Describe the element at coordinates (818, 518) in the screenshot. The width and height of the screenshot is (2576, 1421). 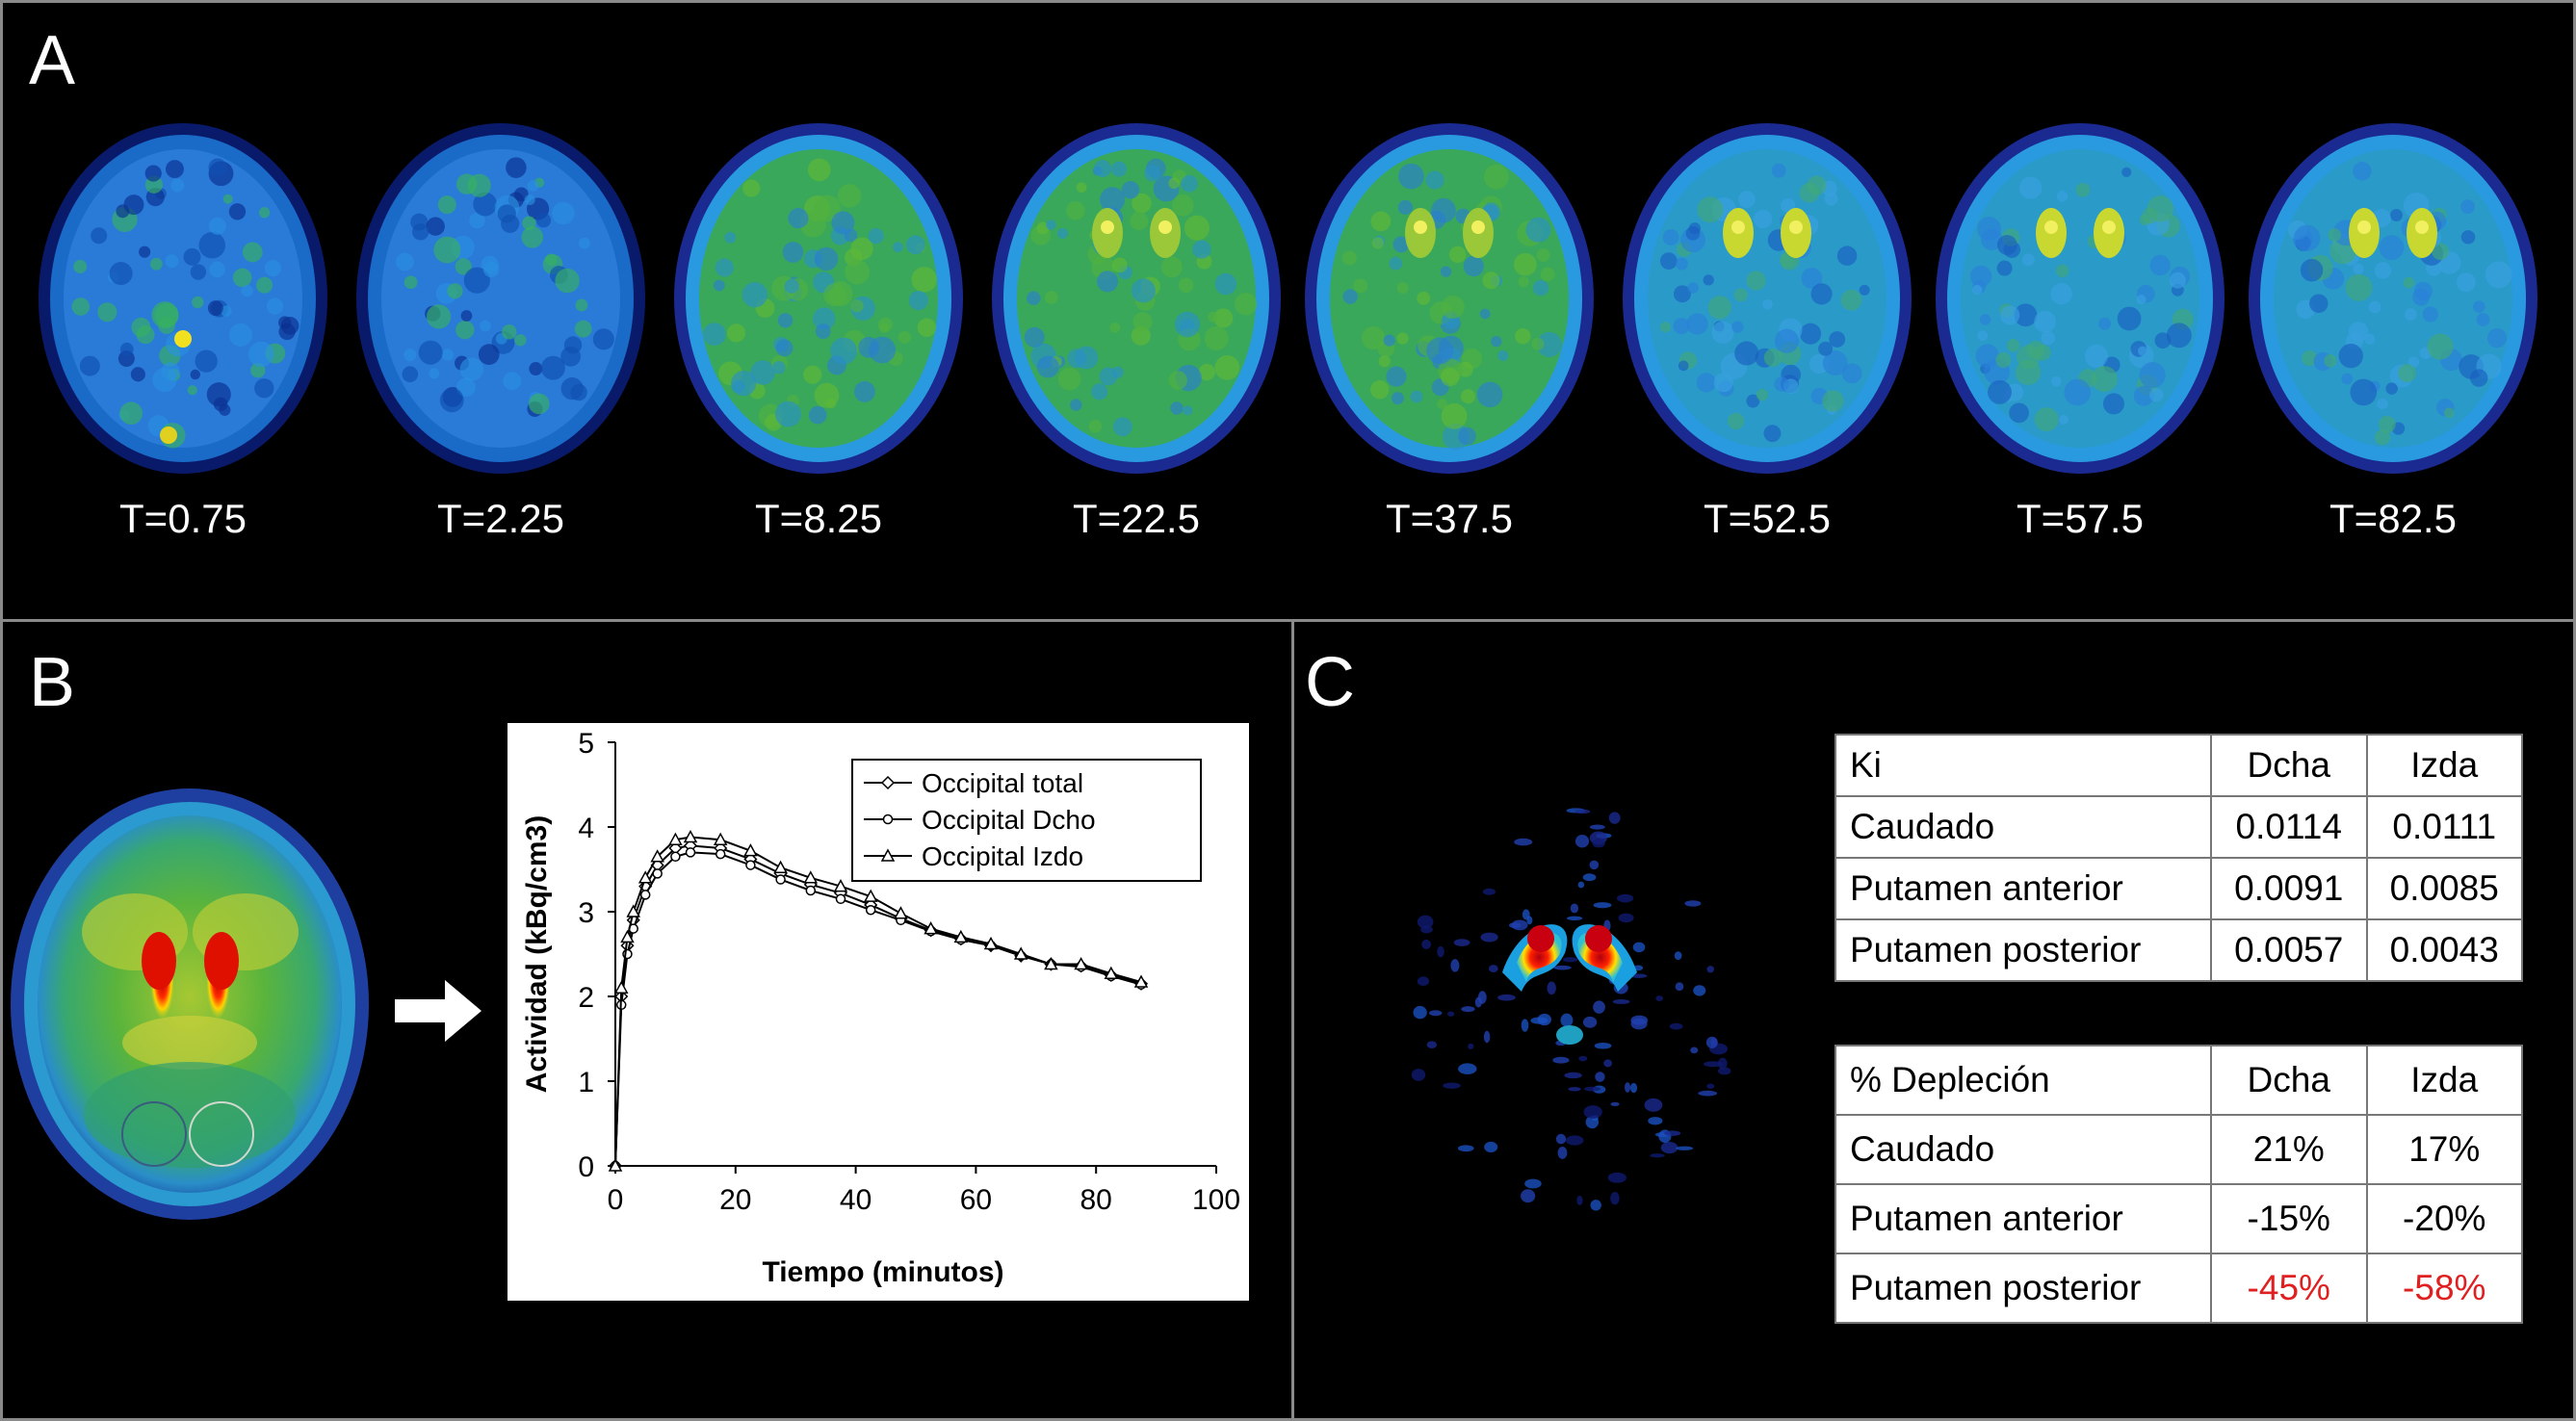
I see `frame-time-label: T=8.25` at that location.